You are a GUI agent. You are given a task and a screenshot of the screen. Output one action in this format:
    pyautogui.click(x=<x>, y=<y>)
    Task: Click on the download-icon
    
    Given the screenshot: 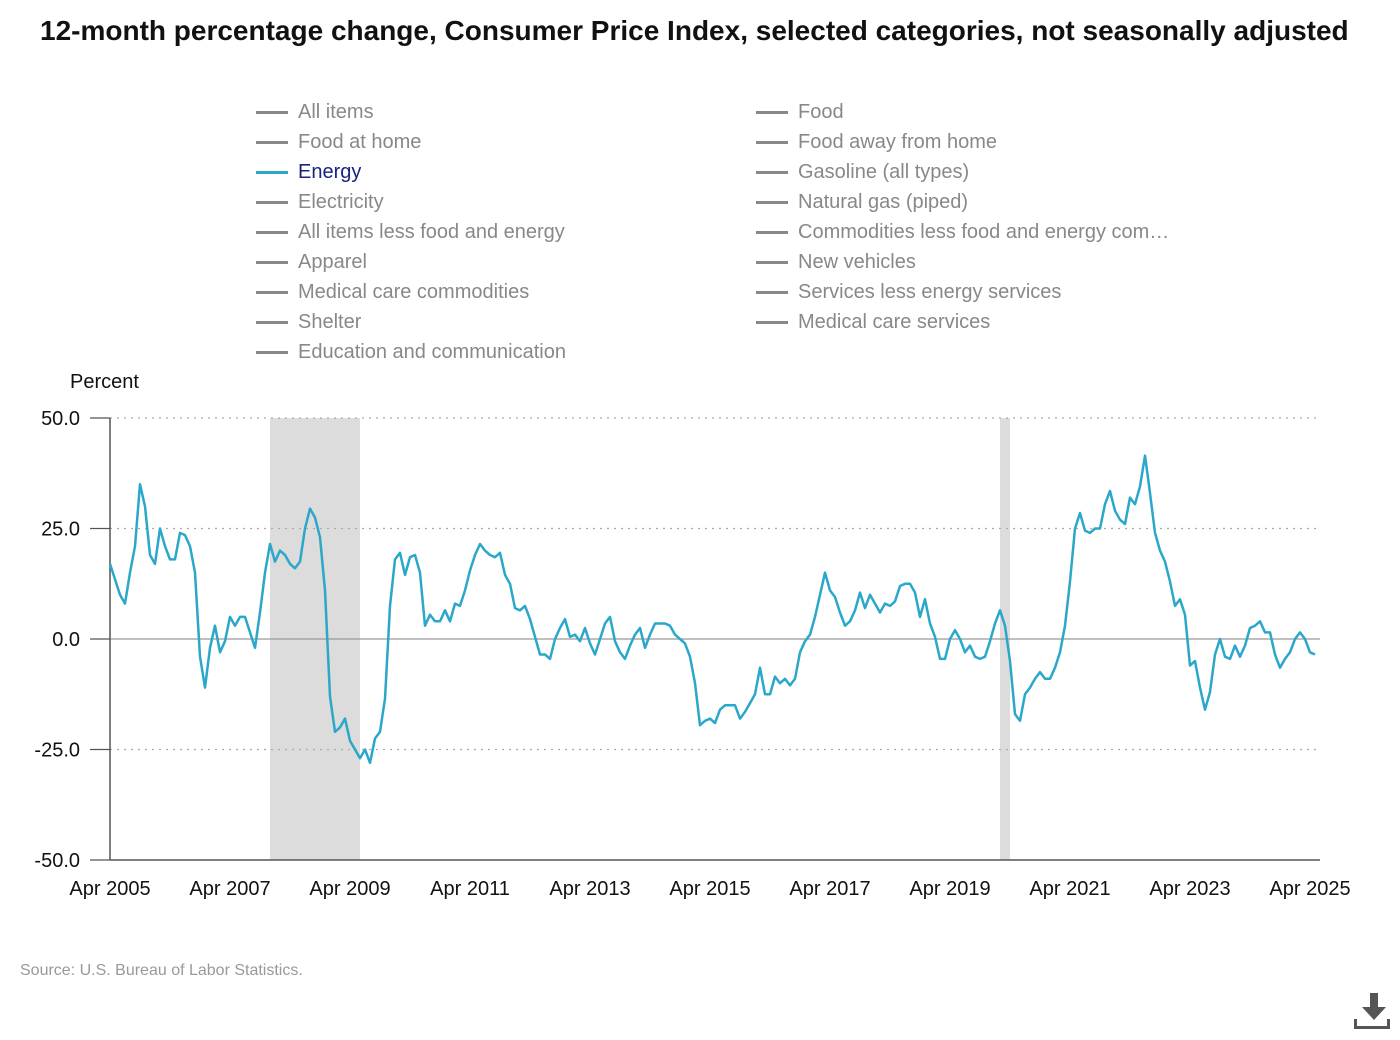 What is the action you would take?
    pyautogui.click(x=1372, y=1011)
    